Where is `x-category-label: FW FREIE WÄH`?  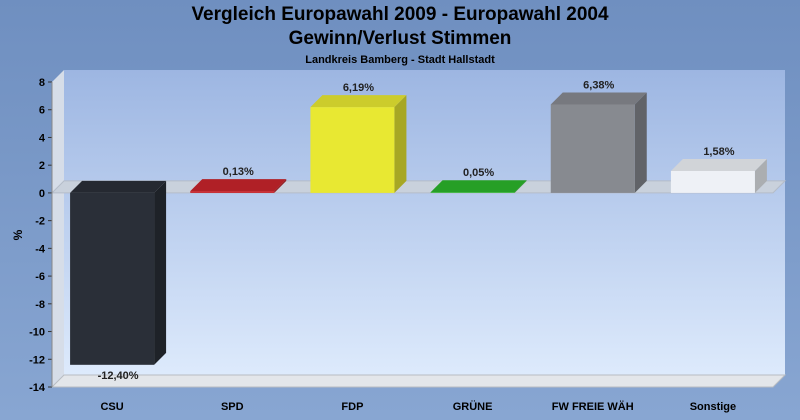
x-category-label: FW FREIE WÄH is located at coordinates (593, 406).